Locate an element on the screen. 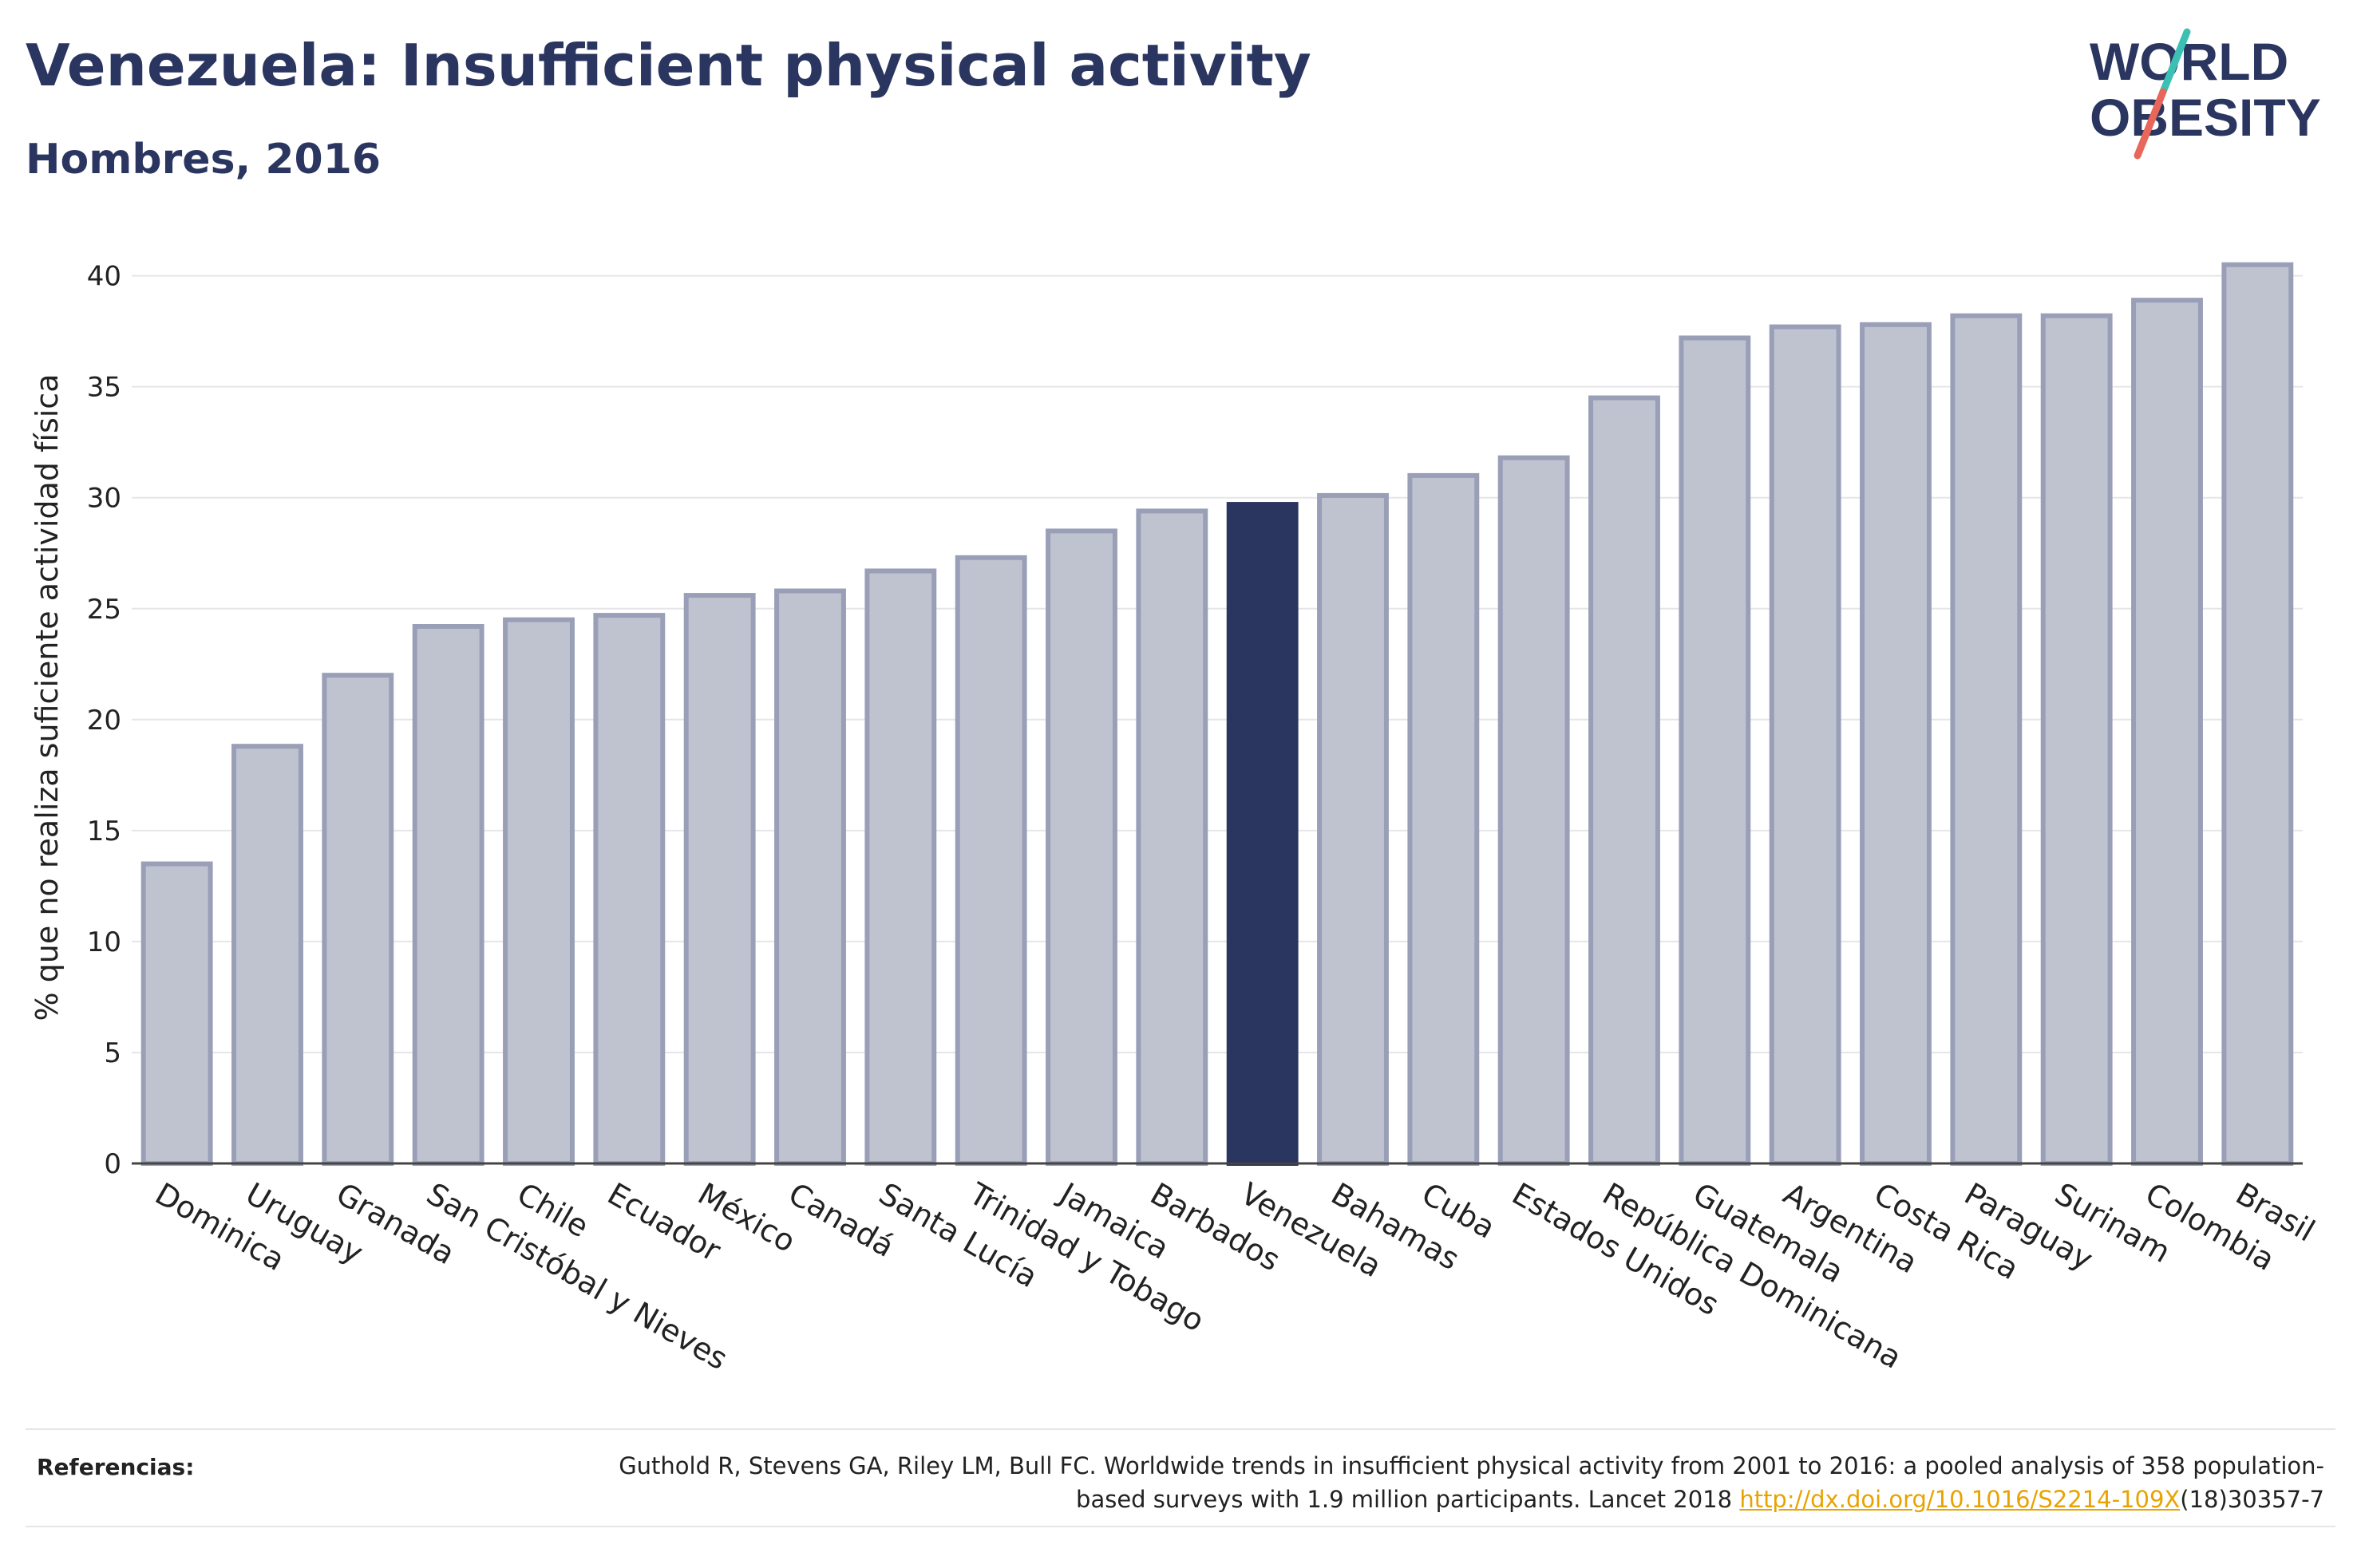 This screenshot has height=1568, width=2361. y-tick-labels: 0 5 10 15 20 25 30 35 40 is located at coordinates (104, 720).